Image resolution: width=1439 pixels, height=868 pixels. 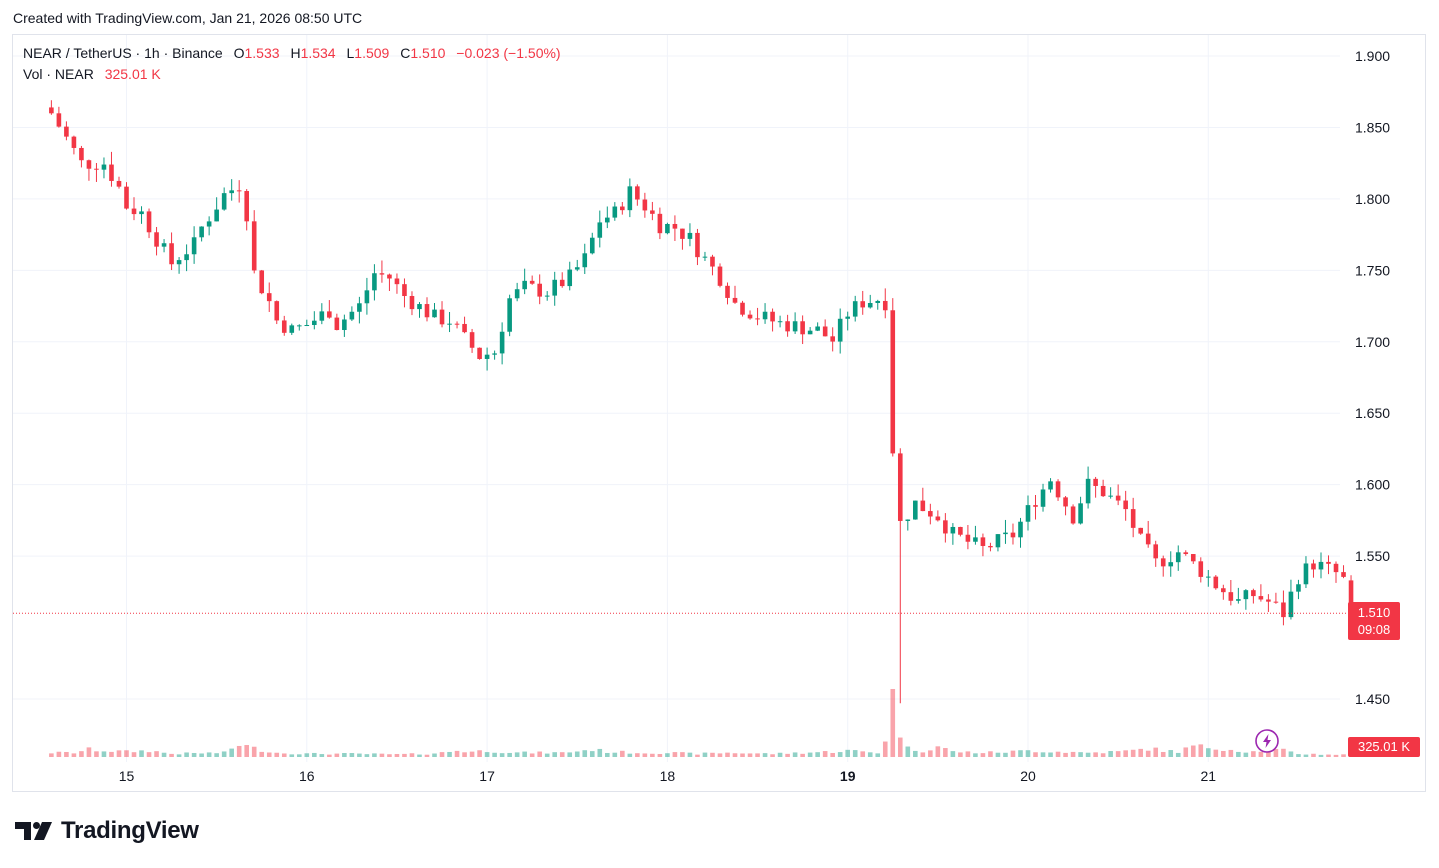 I want to click on volume-label: Vol · NEAR, so click(x=58, y=74).